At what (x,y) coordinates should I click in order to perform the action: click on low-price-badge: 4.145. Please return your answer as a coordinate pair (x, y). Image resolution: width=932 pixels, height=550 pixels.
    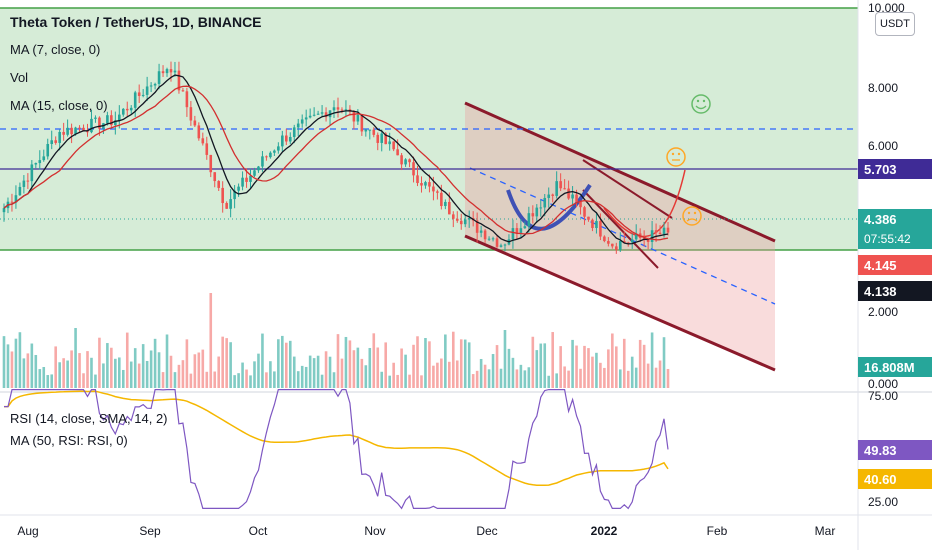
    Looking at the image, I should click on (895, 265).